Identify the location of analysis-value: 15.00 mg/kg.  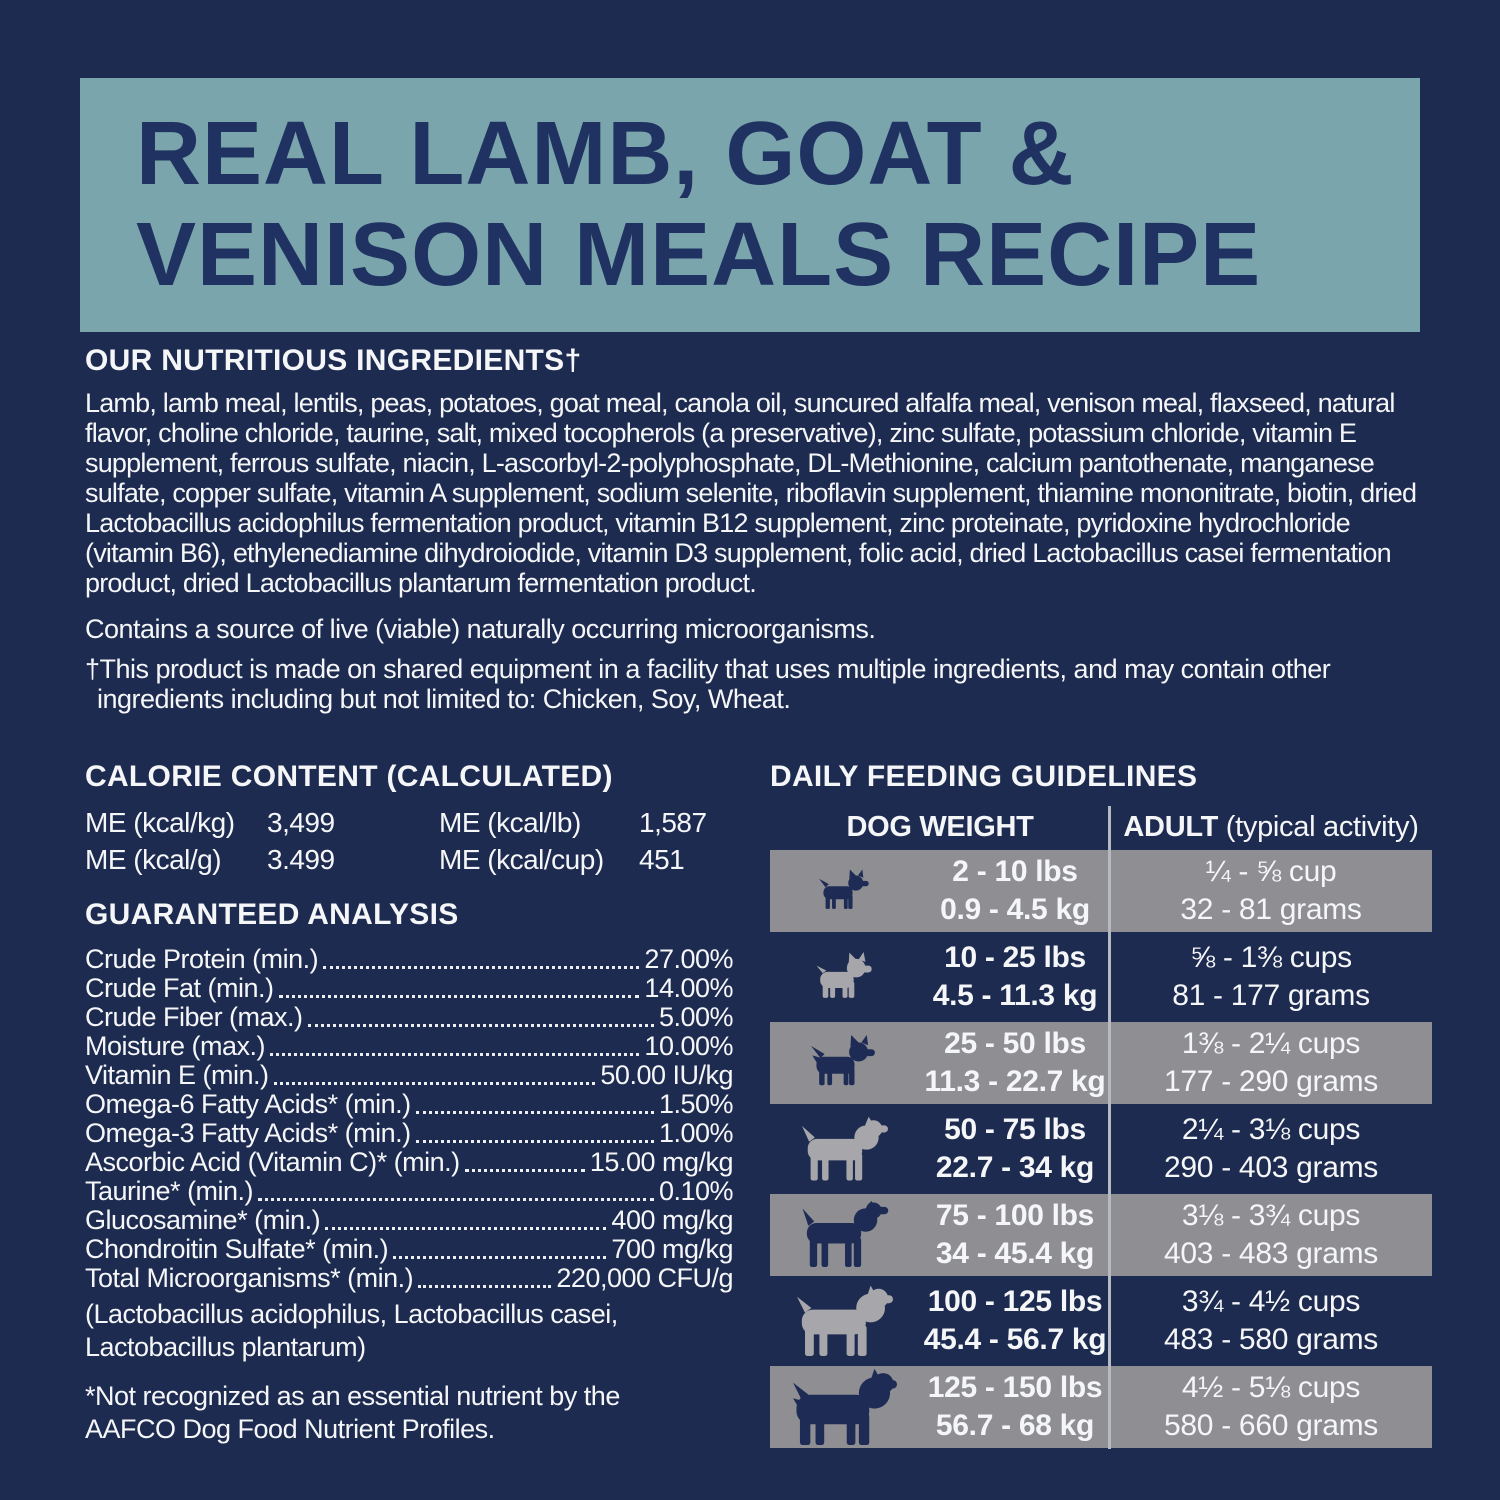
(661, 1162).